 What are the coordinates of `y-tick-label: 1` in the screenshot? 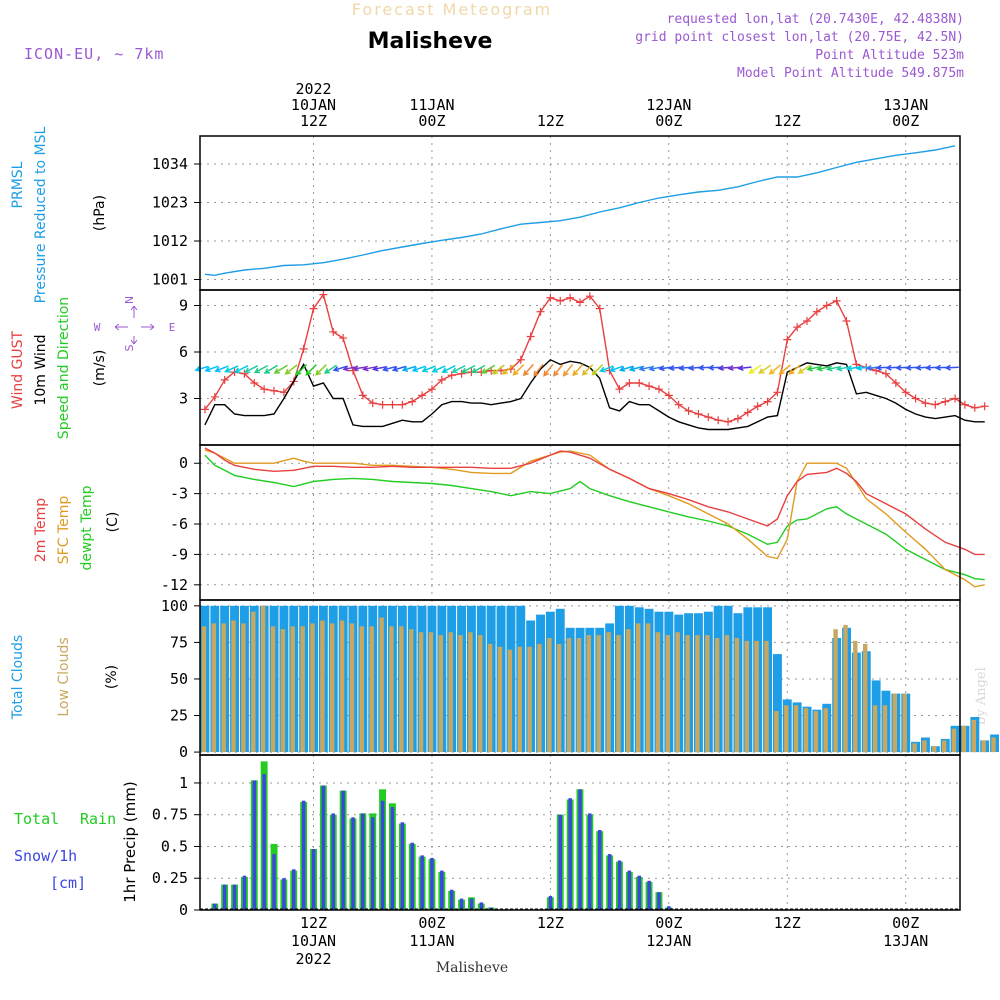 It's located at (183, 783).